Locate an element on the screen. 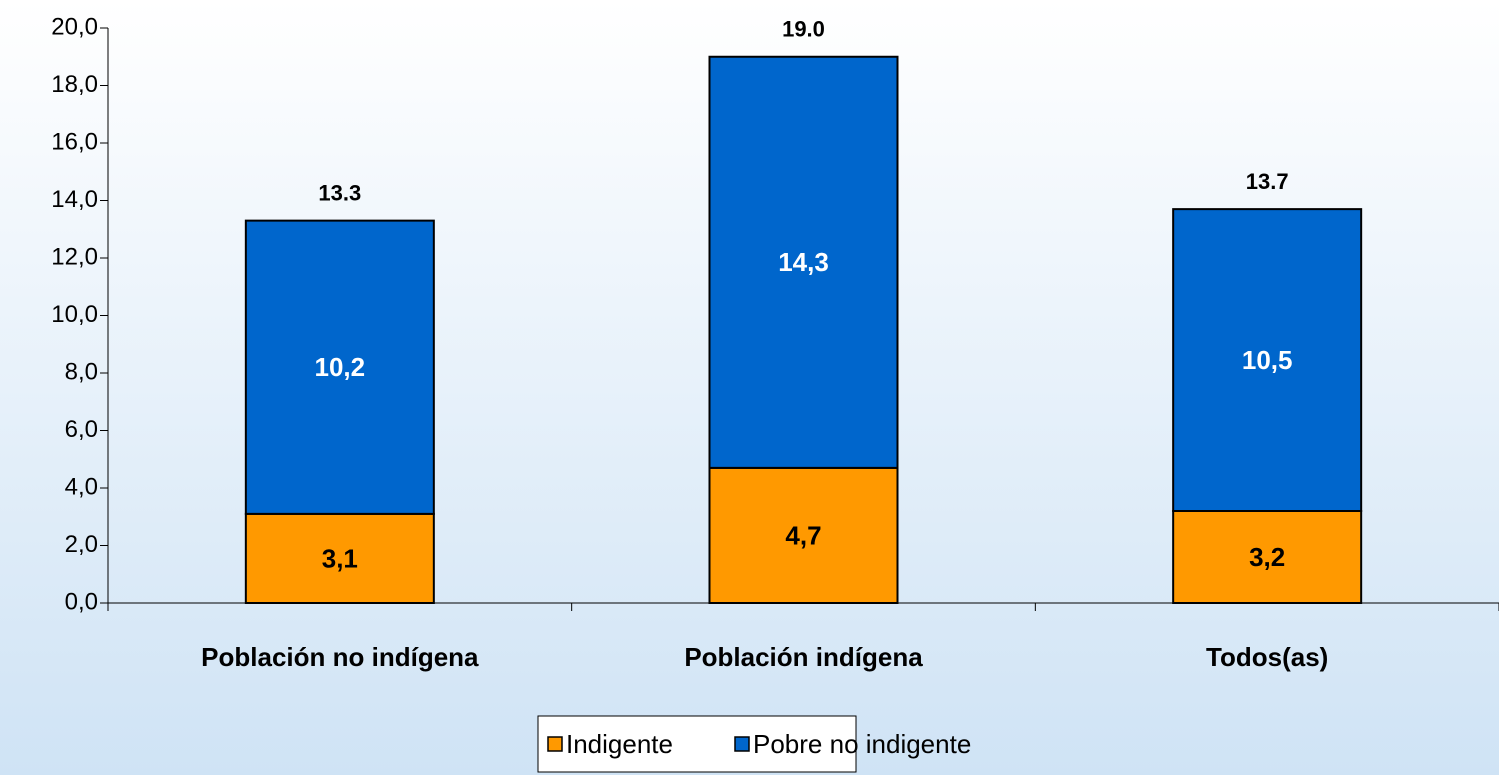  total-label: 13.3 is located at coordinates (339, 192).